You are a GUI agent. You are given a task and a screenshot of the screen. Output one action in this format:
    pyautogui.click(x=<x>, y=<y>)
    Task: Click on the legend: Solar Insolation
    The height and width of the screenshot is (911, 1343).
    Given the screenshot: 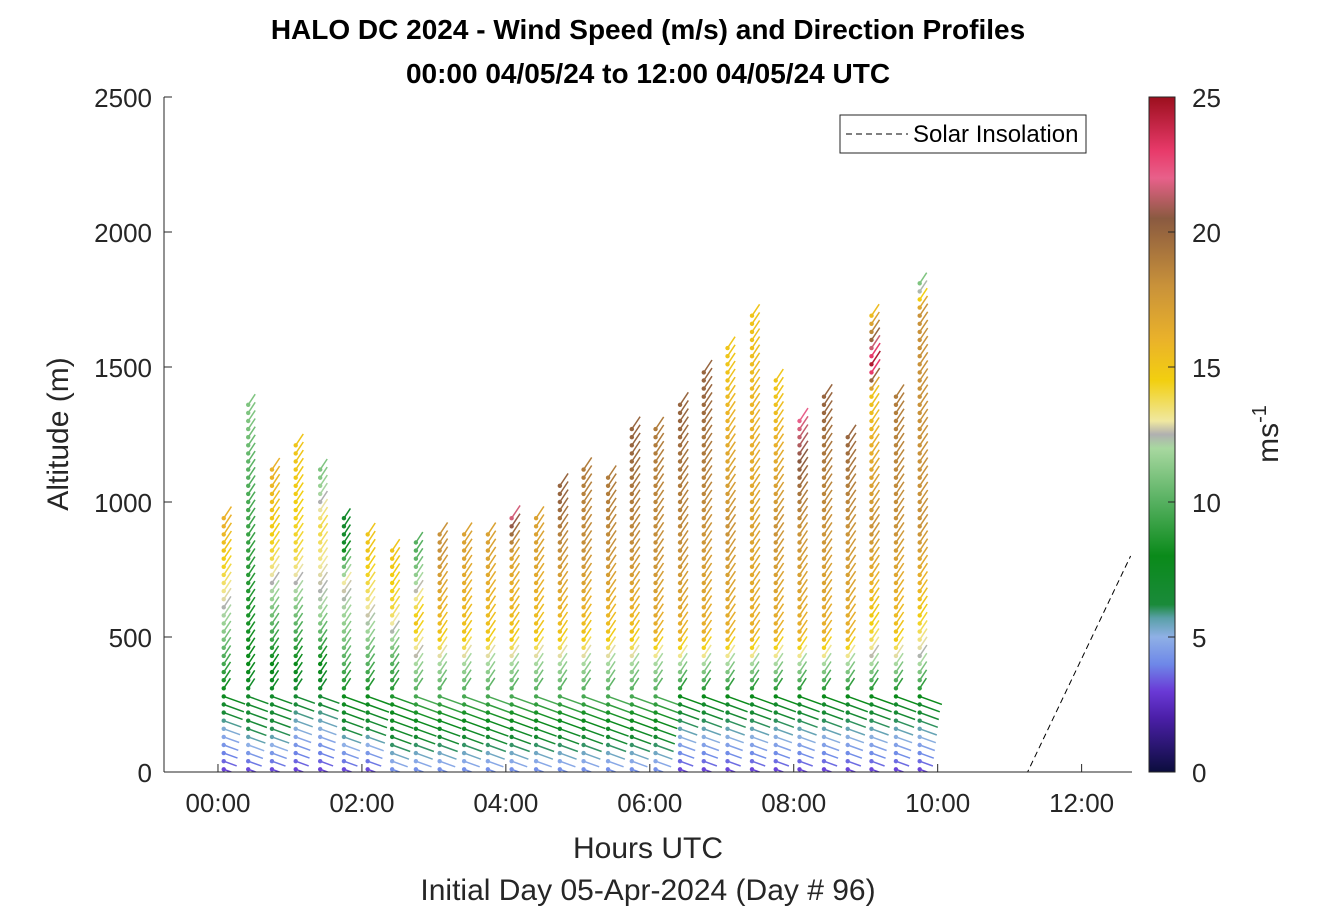 What is the action you would take?
    pyautogui.click(x=963, y=134)
    